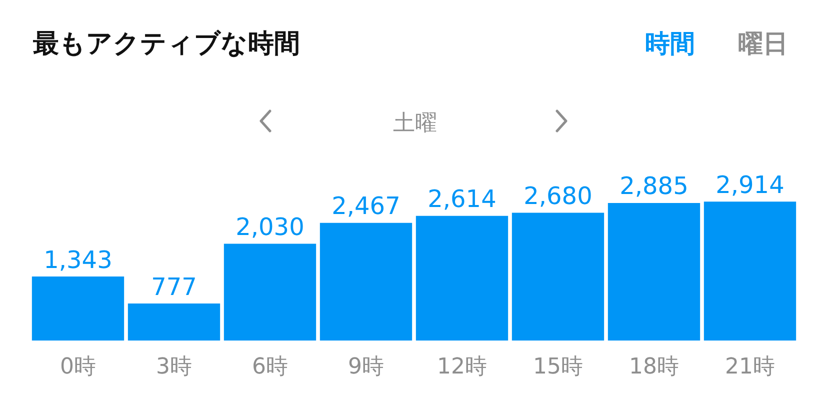 The width and height of the screenshot is (828, 420). Describe the element at coordinates (558, 196) in the screenshot. I see `data-label: 2,680` at that location.